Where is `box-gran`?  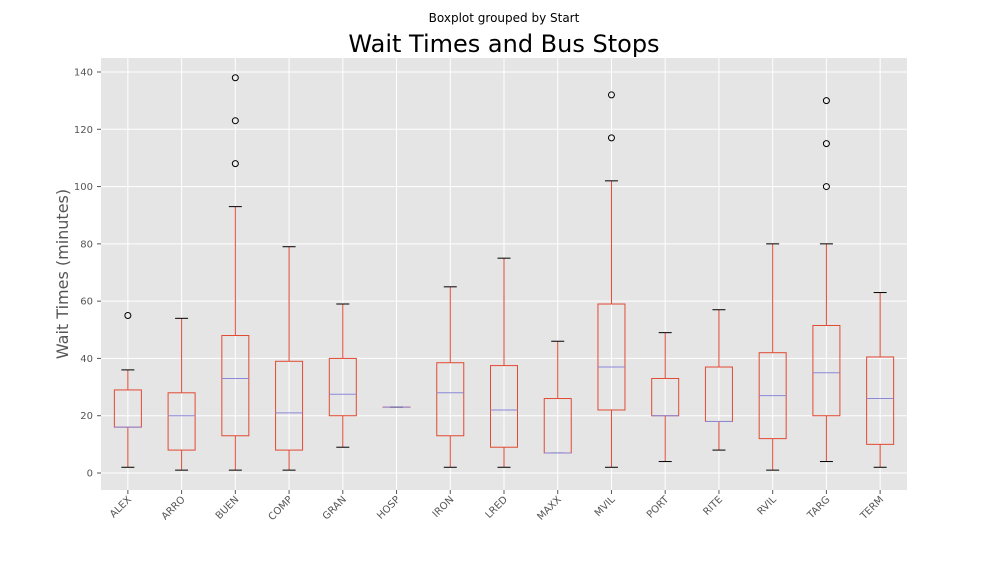
box-gran is located at coordinates (342, 375).